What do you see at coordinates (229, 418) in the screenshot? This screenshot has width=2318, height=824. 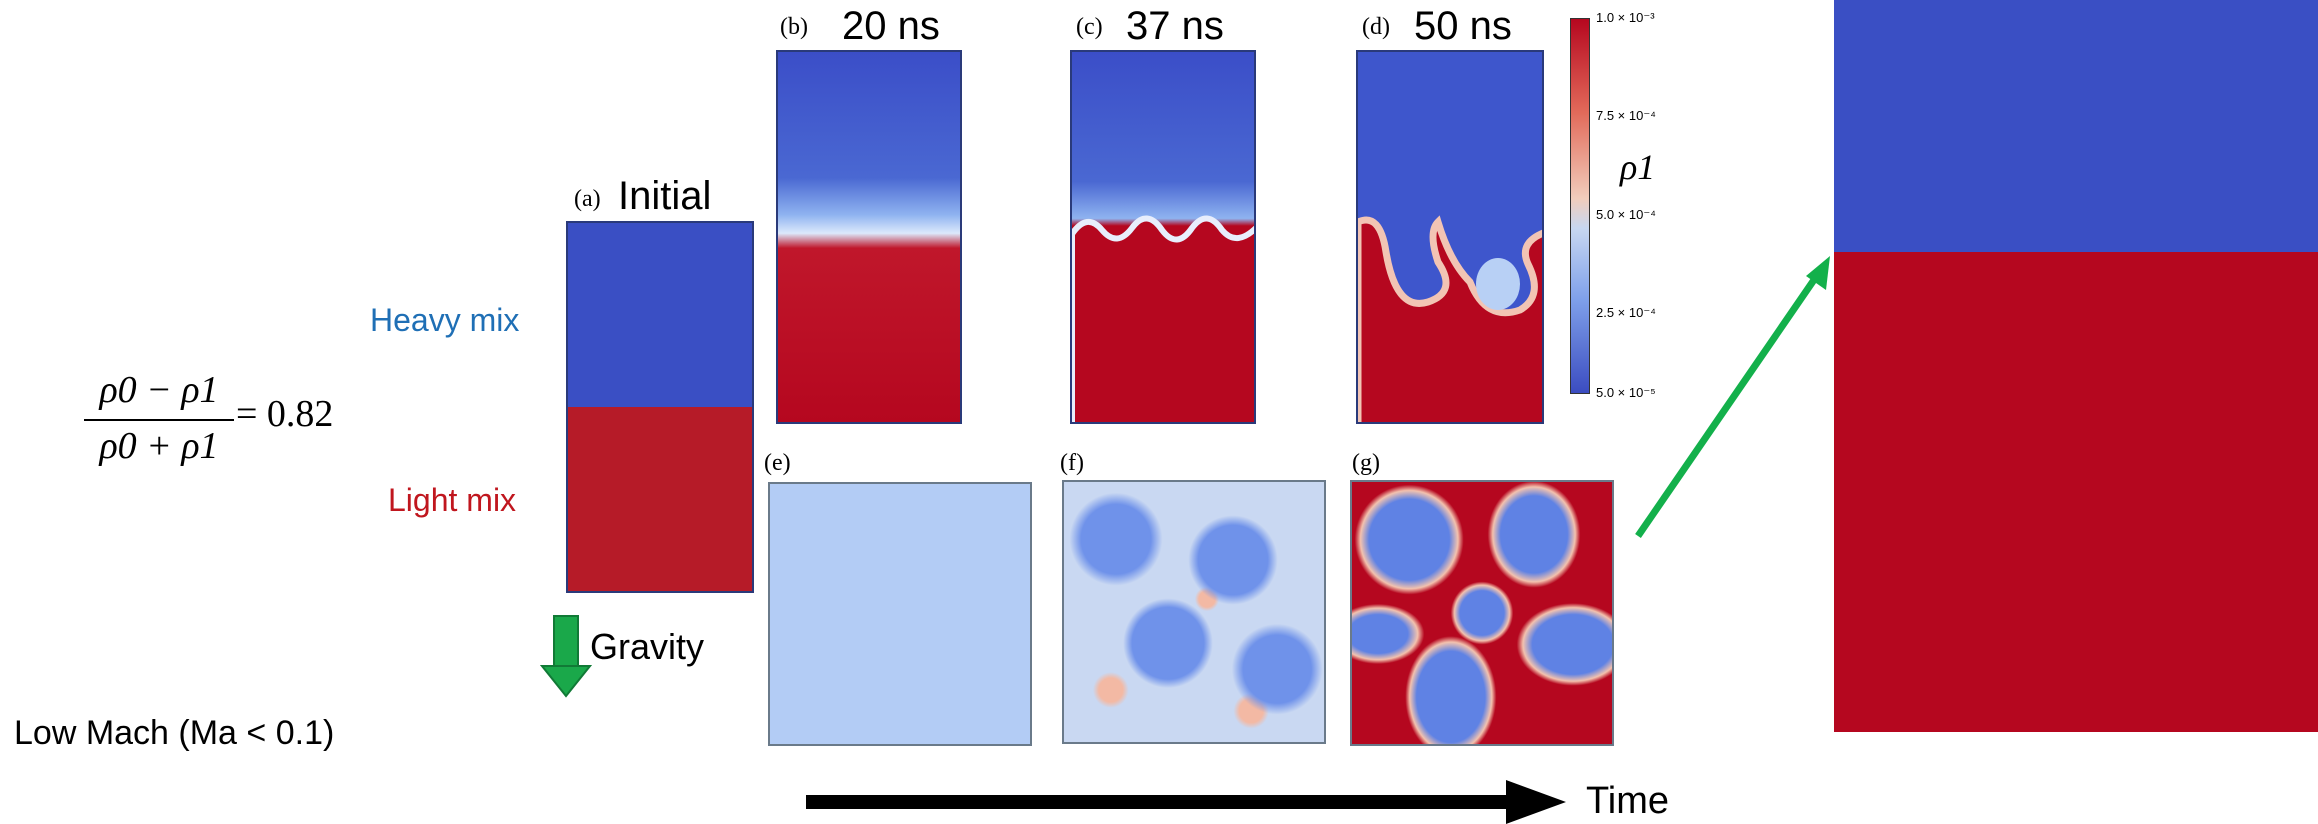 I see `density-ratio-formula: ρ0 − ρ1 ρ0 + ρ1 = 0.82` at bounding box center [229, 418].